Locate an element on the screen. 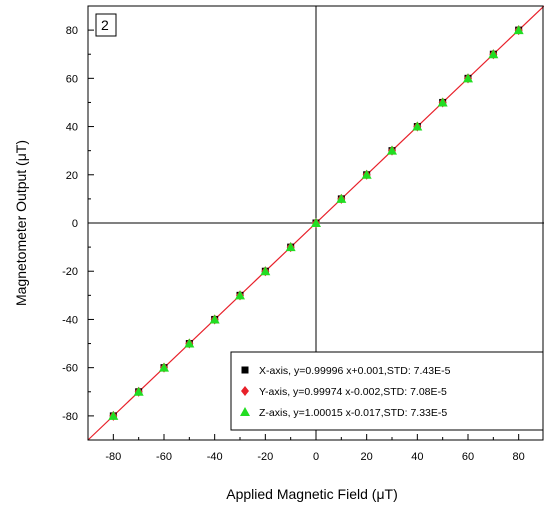  y-tick-label: 0 is located at coordinates (75, 224).